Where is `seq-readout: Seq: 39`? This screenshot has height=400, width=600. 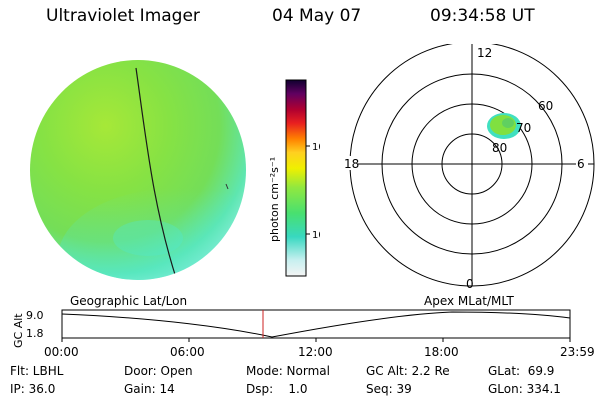 seq-readout: Seq: 39 is located at coordinates (389, 389).